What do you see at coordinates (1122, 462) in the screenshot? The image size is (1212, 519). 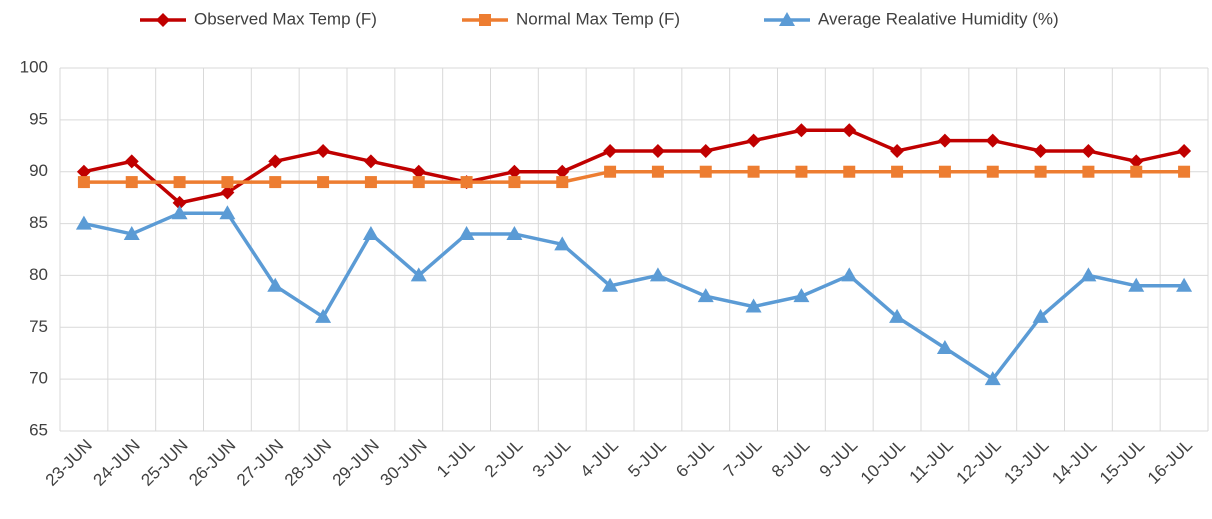 I see `x-tick-label: 15-JUL` at bounding box center [1122, 462].